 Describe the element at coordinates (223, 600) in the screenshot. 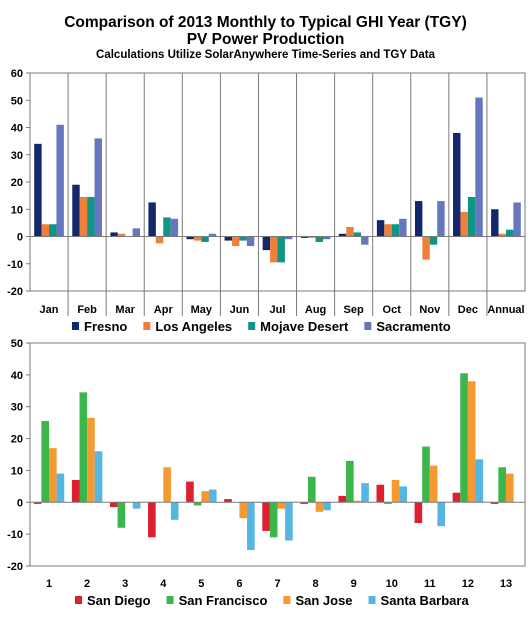

I see `legend-label: San Francisco` at that location.